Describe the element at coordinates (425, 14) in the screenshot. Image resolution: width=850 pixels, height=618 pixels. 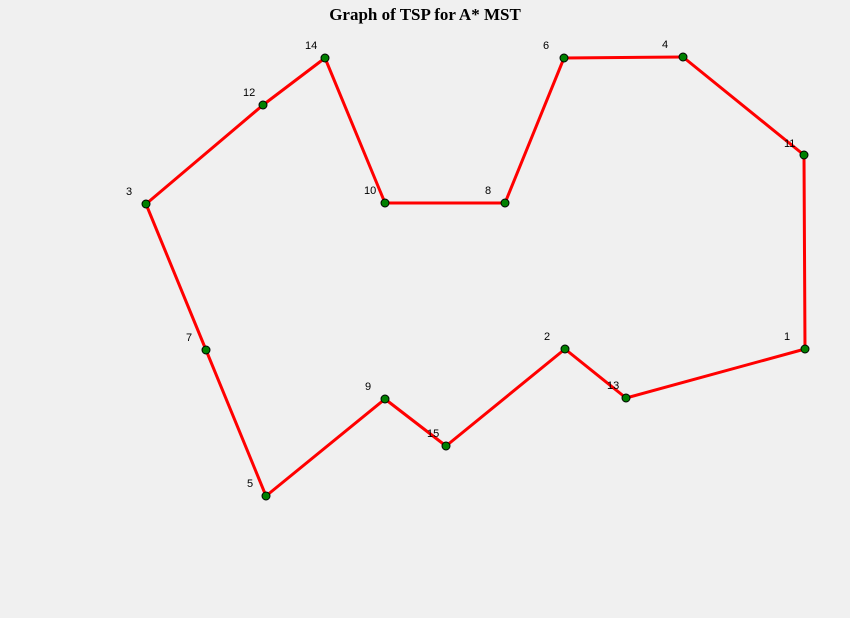
I see `graph-title: Graph of TSP for A* MST` at that location.